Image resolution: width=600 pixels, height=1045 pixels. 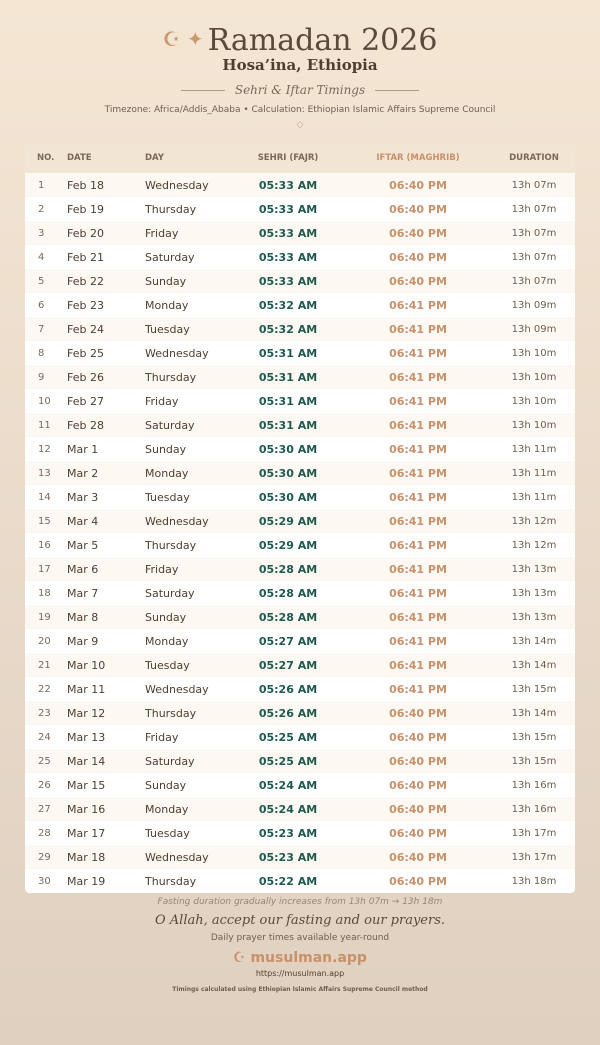 What do you see at coordinates (300, 281) in the screenshot?
I see `table-row: 5 Feb 22 Sunday 05:33 AM 06:40 PM 13h 07m` at bounding box center [300, 281].